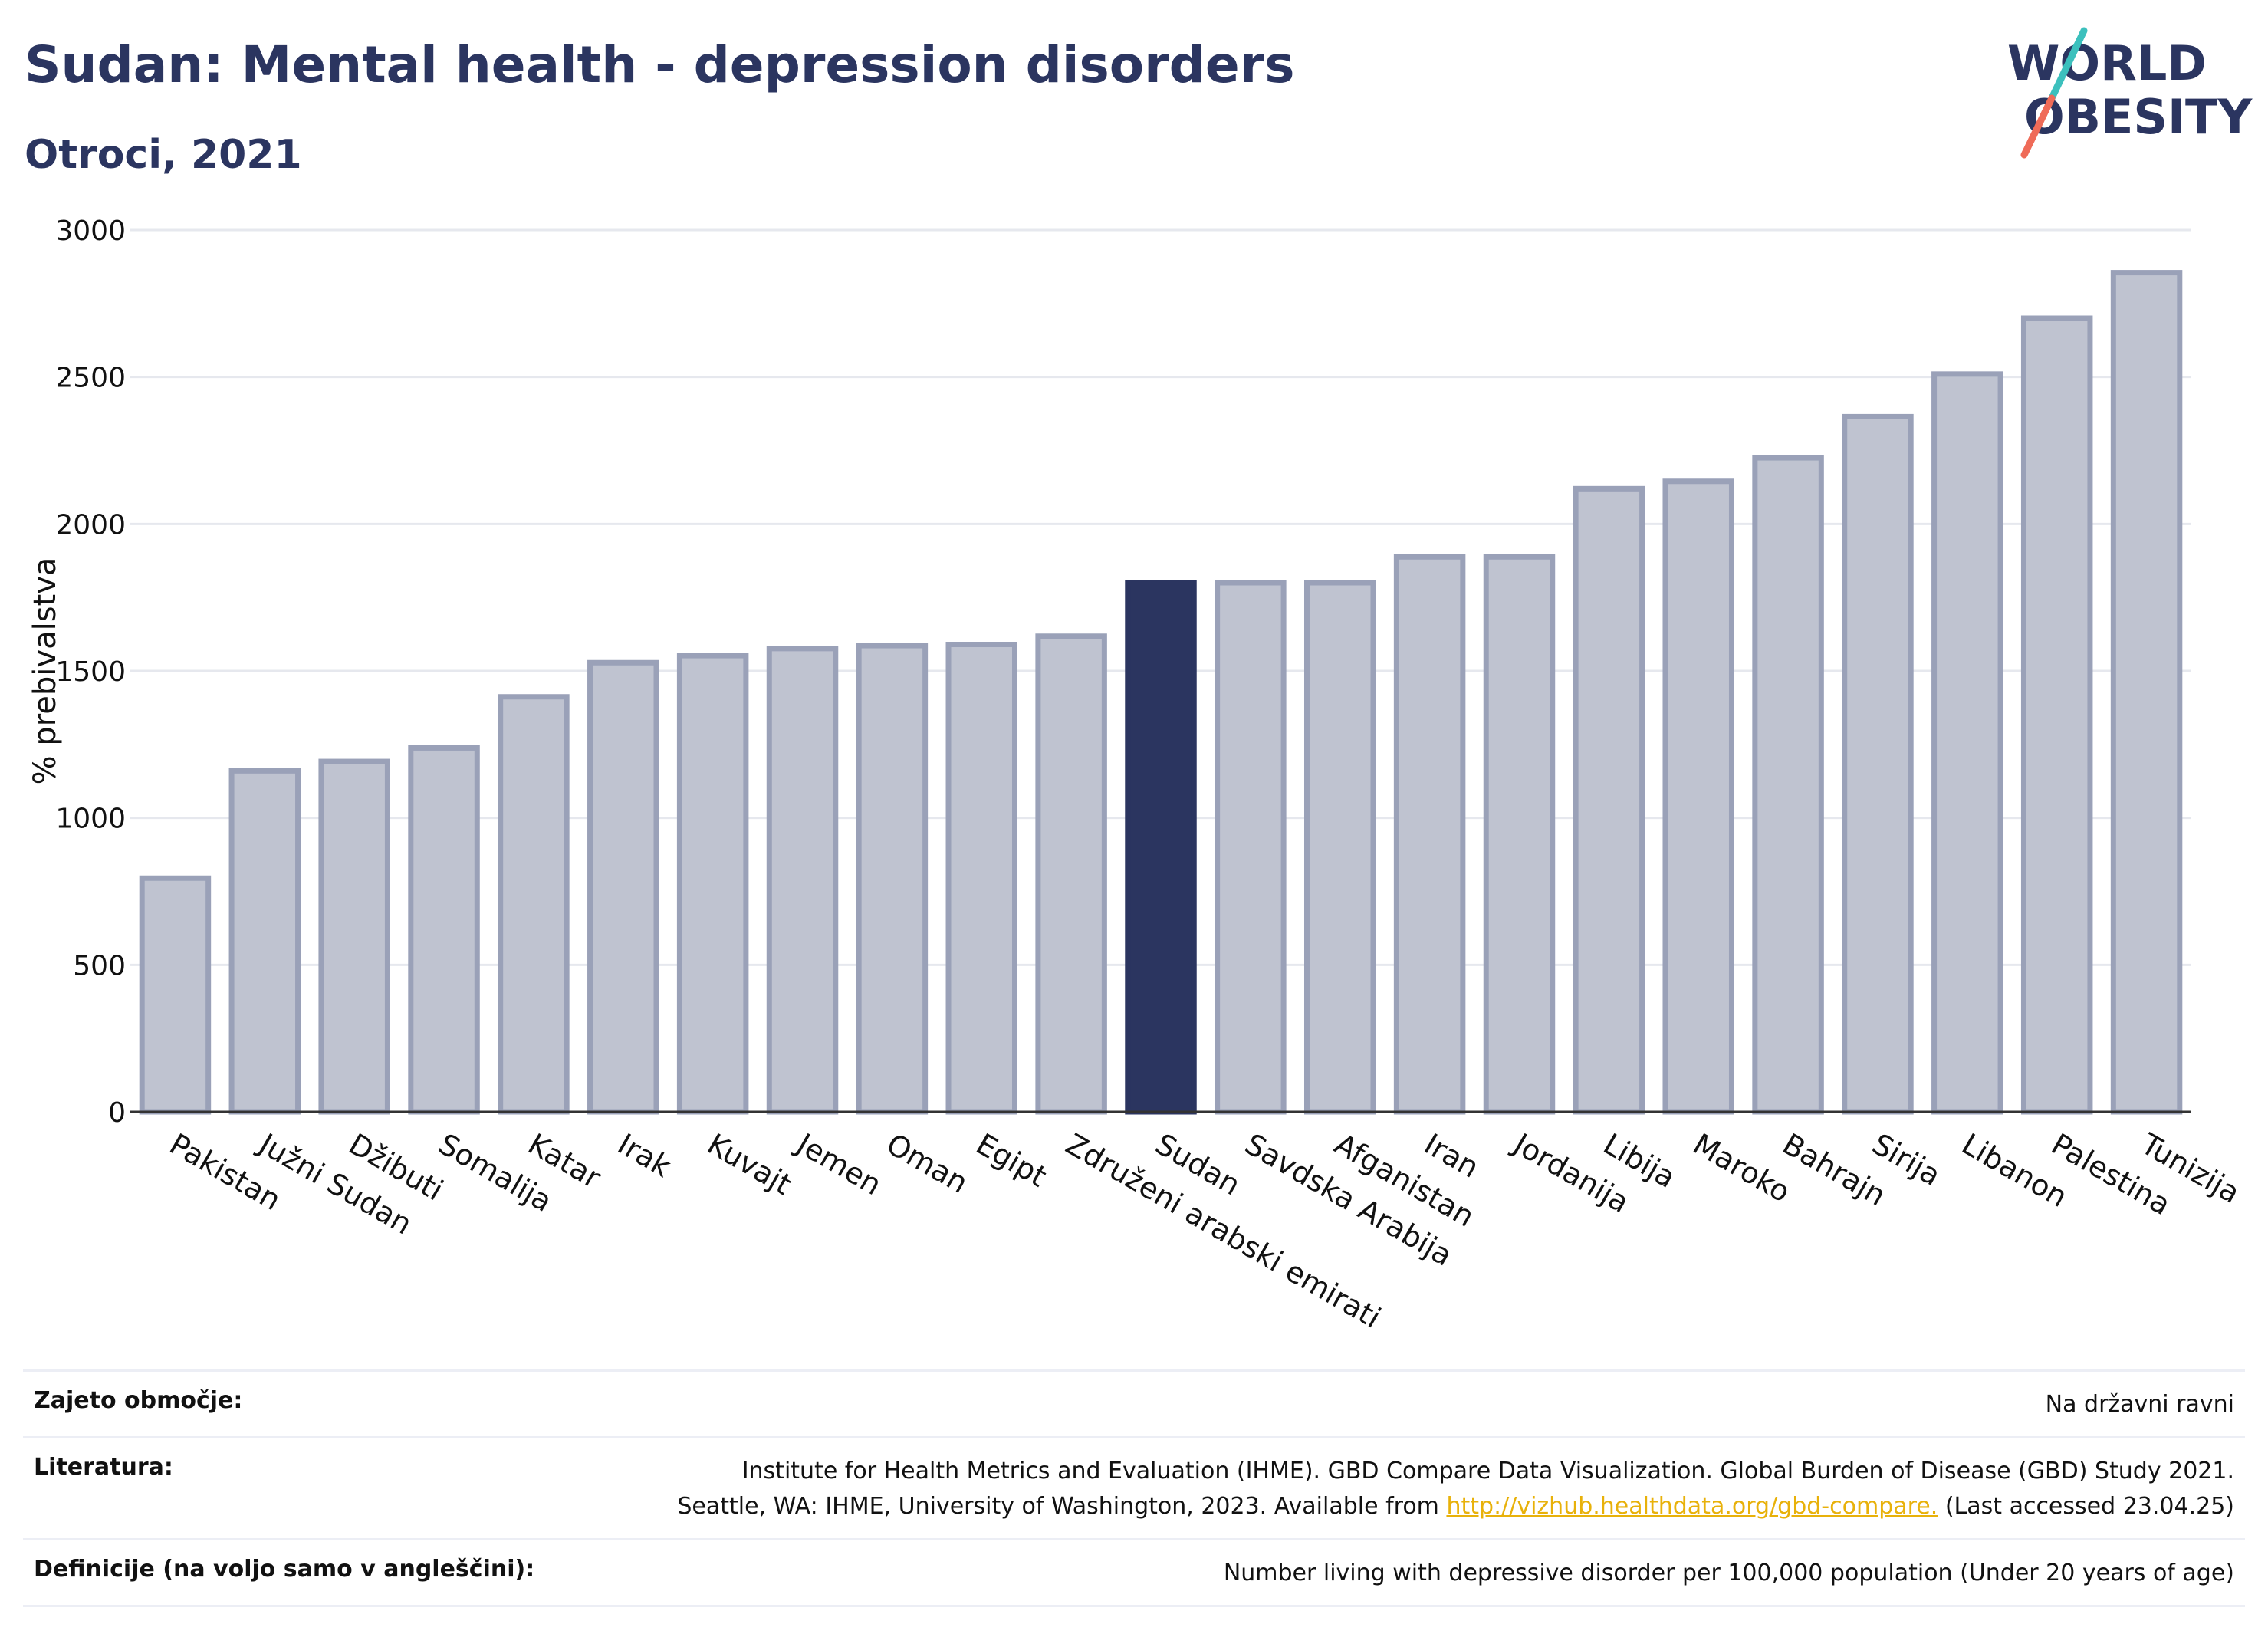 The width and height of the screenshot is (2268, 1634). I want to click on bar-iran, so click(1429, 835).